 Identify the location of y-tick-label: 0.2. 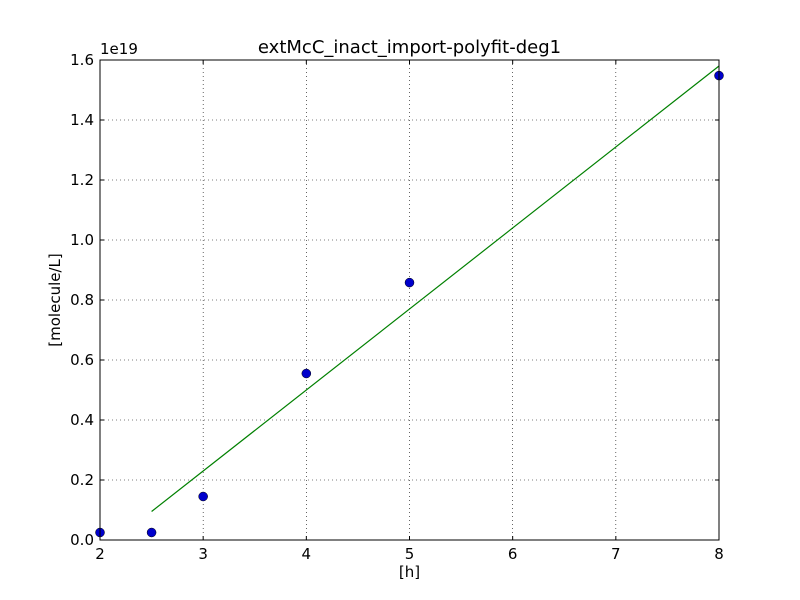
(82, 480).